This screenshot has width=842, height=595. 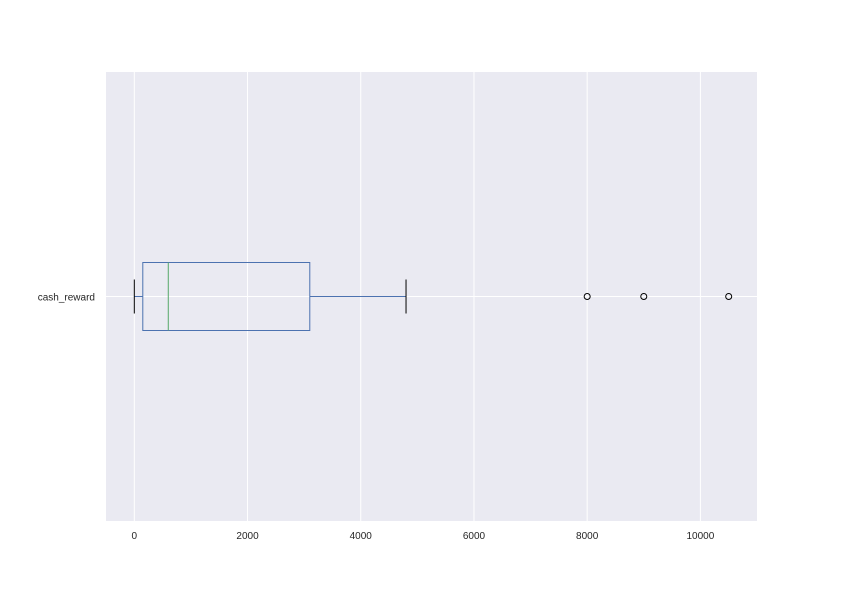 I want to click on x-tick-label: 8000, so click(x=587, y=536).